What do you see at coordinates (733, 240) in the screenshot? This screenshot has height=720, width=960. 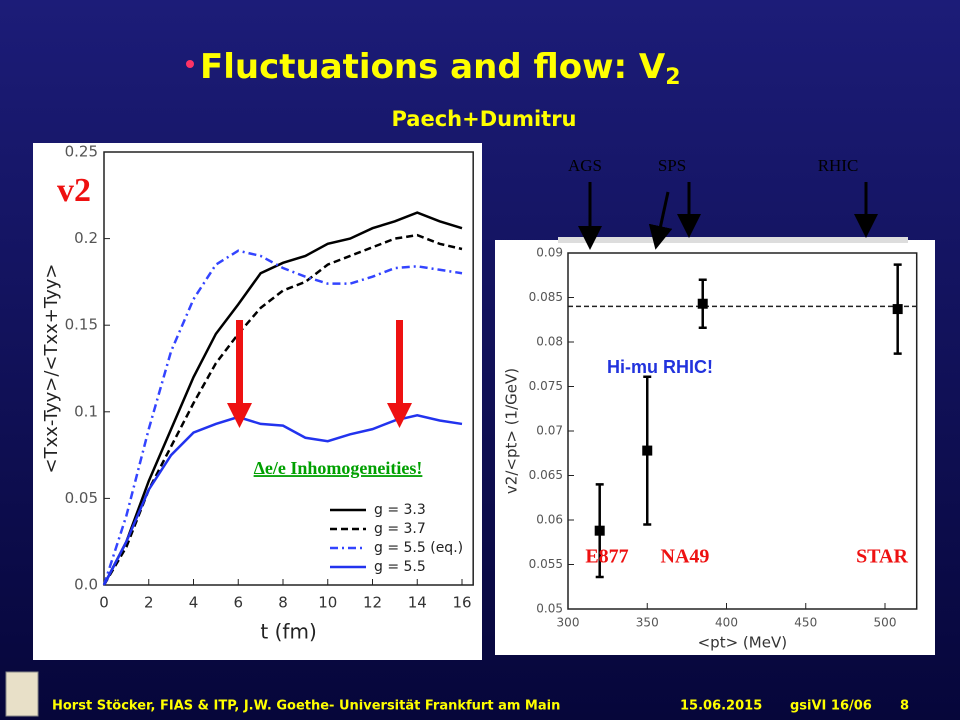 I see `clipped-figure-edge` at bounding box center [733, 240].